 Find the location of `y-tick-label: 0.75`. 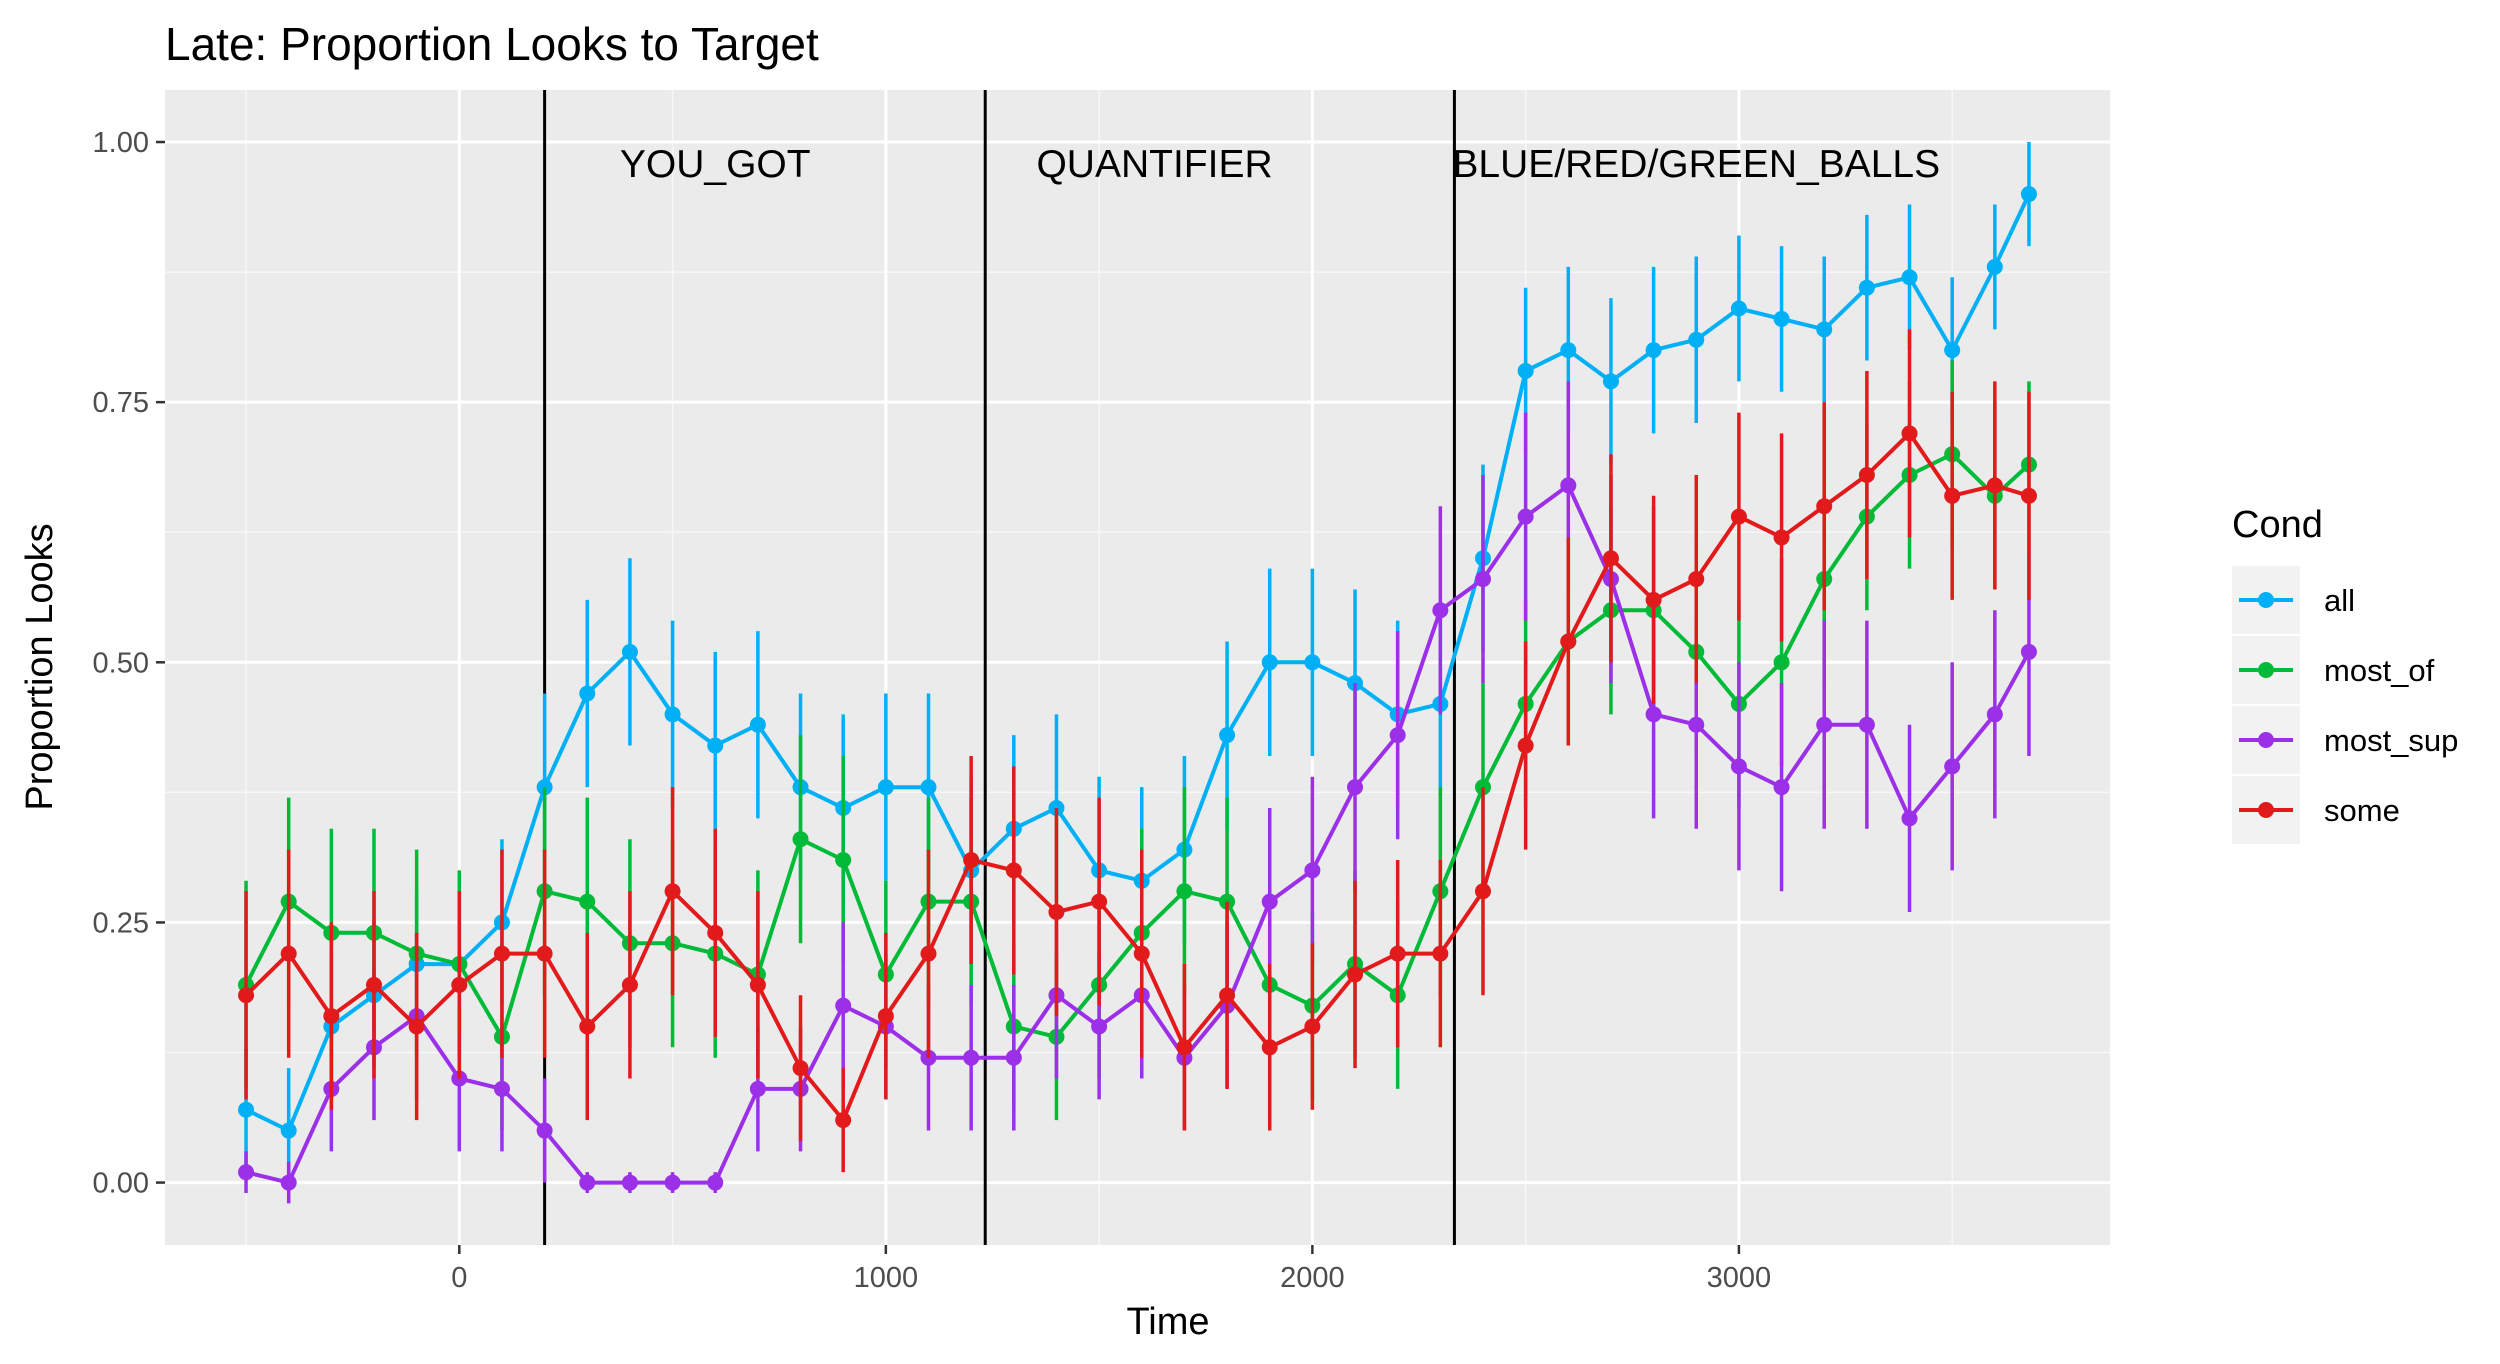

y-tick-label: 0.75 is located at coordinates (121, 403).